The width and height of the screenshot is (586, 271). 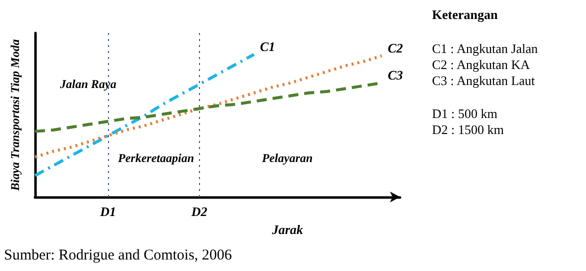 I want to click on annotation: Perkeretaapian, so click(x=156, y=158).